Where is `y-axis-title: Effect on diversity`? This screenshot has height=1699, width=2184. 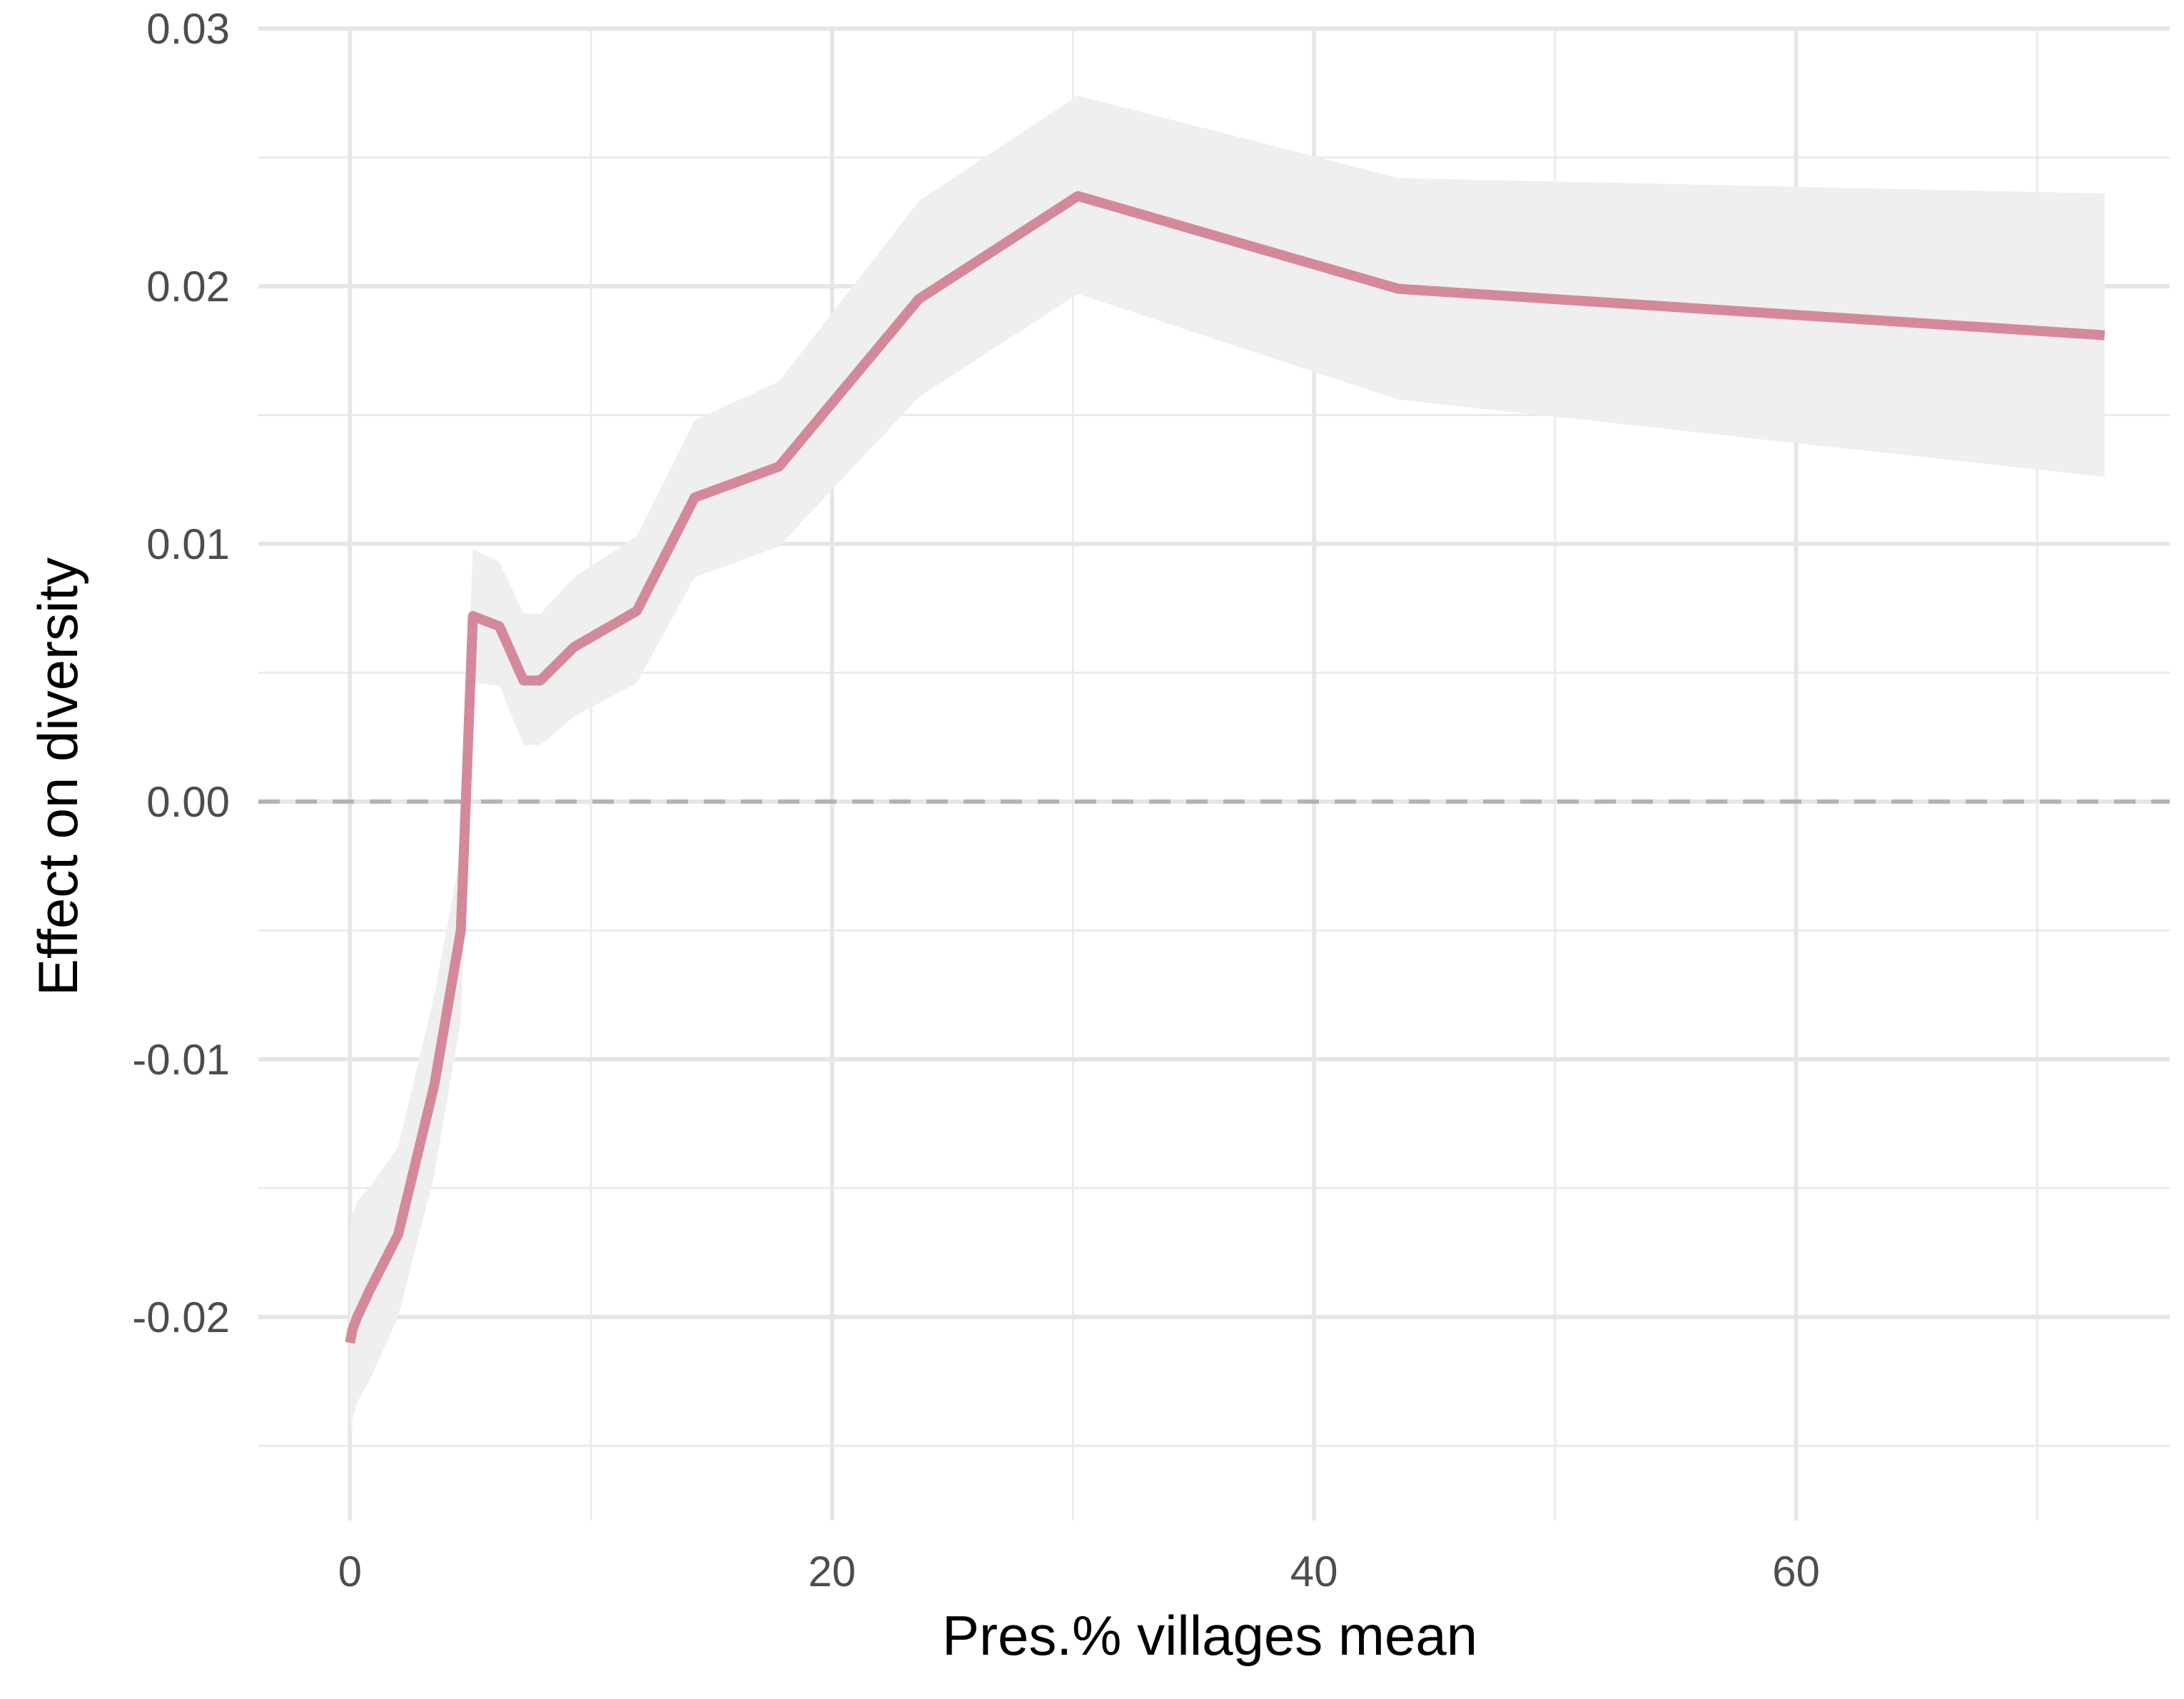
y-axis-title: Effect on diversity is located at coordinates (57, 777).